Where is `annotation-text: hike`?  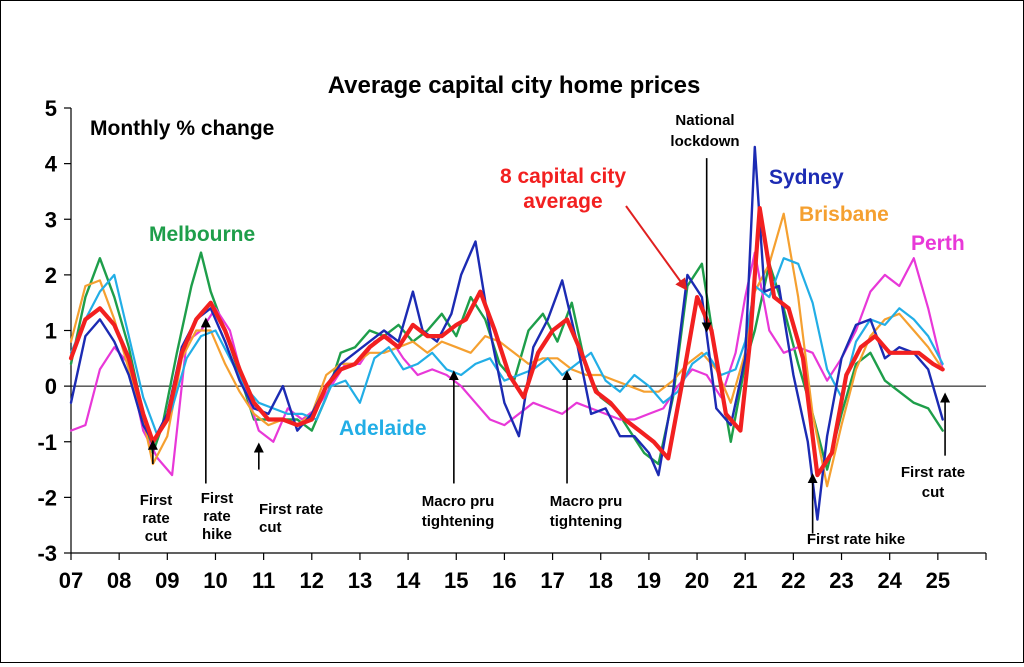 annotation-text: hike is located at coordinates (217, 534).